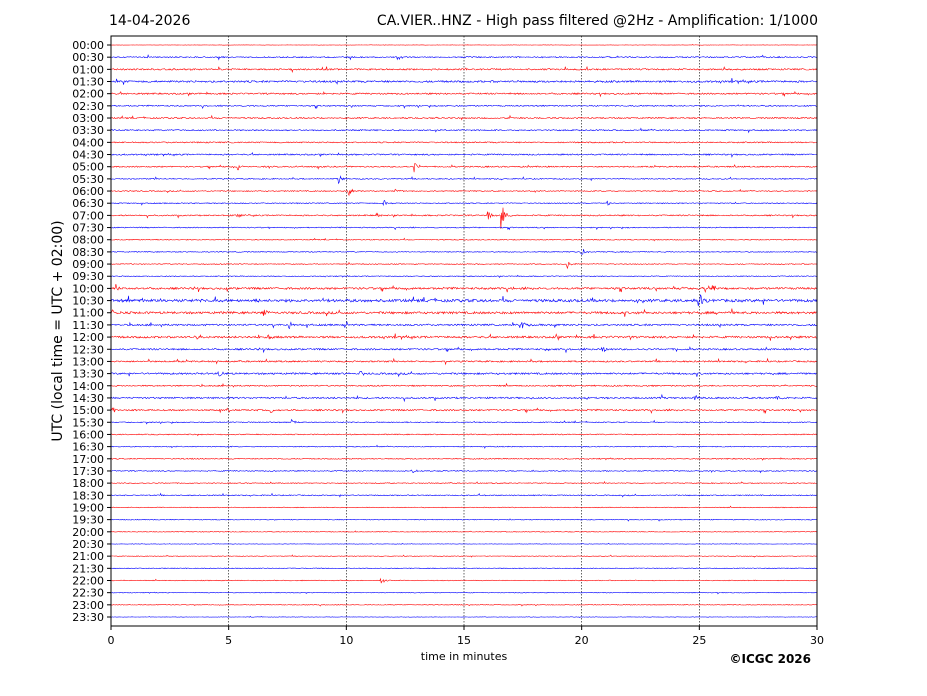 This screenshot has height=696, width=927. What do you see at coordinates (88, 264) in the screenshot?
I see `y-tick-label: 09:00` at bounding box center [88, 264].